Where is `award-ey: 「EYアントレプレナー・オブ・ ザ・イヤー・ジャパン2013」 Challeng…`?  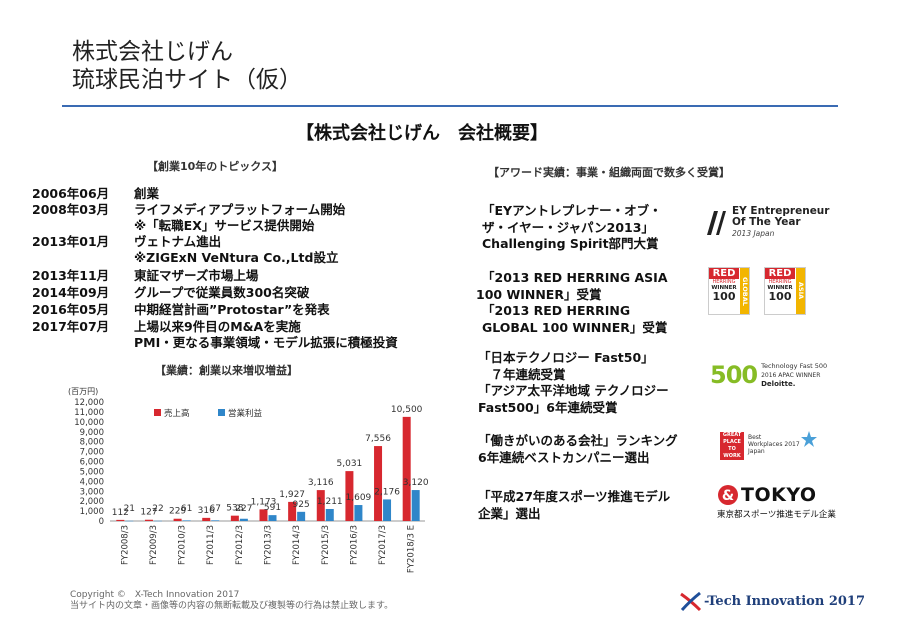
award-ey: 「EYアントレプレナー・オブ・ ザ・イヤー・ジャパン2013」 Challeng… is located at coordinates (572, 227).